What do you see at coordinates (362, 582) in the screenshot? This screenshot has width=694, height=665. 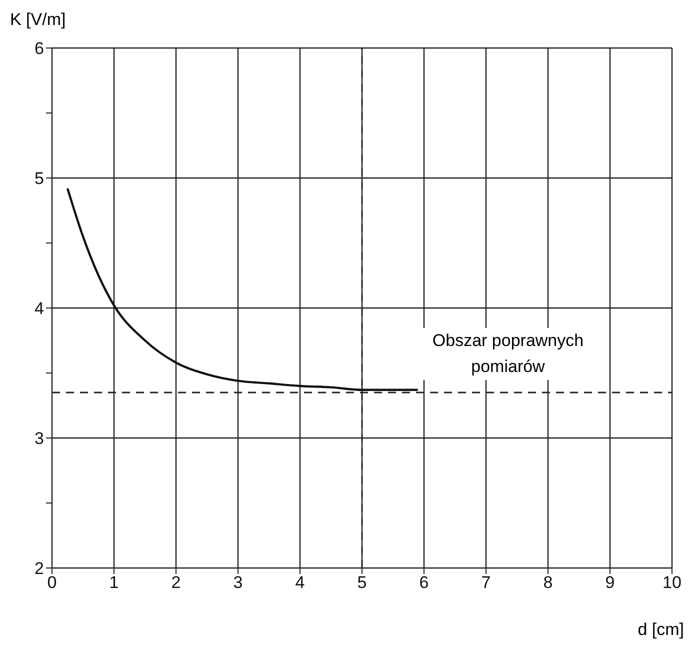 I see `x-tick-label: 5` at bounding box center [362, 582].